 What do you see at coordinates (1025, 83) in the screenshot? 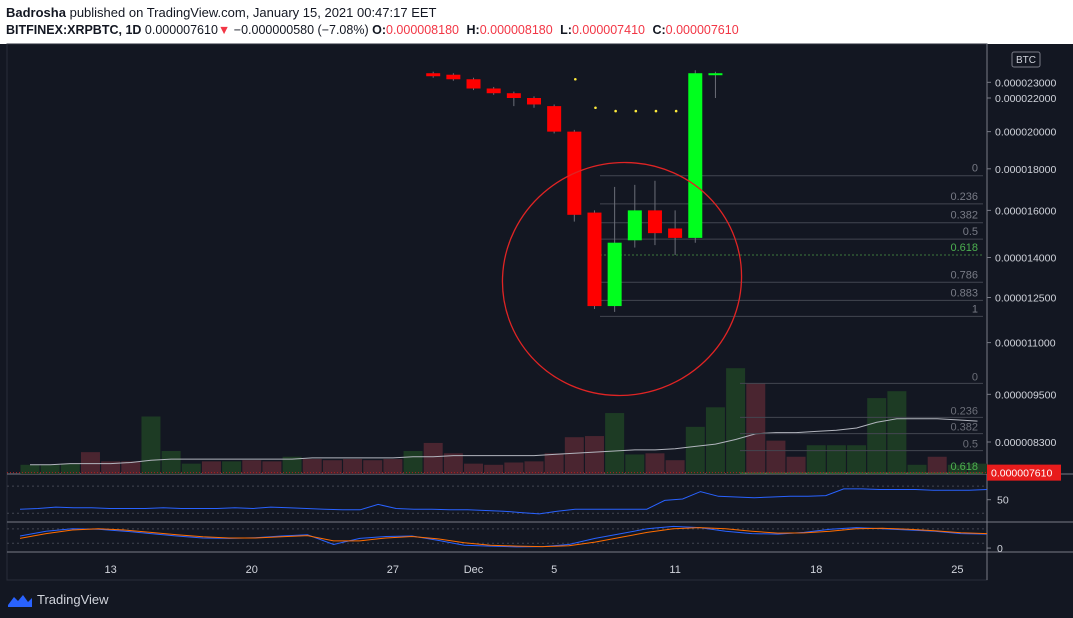
I see `price-tick-label: 0.000023000` at bounding box center [1025, 83].